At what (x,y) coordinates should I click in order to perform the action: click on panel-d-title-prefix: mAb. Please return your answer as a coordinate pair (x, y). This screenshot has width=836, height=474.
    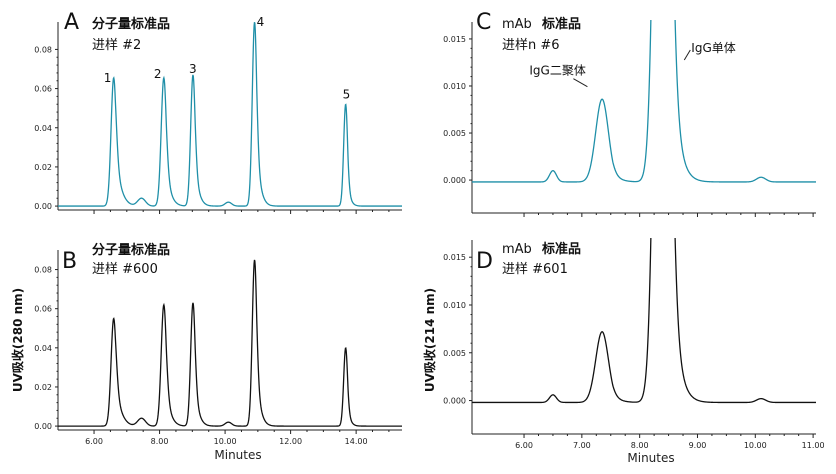
    Looking at the image, I should click on (517, 249).